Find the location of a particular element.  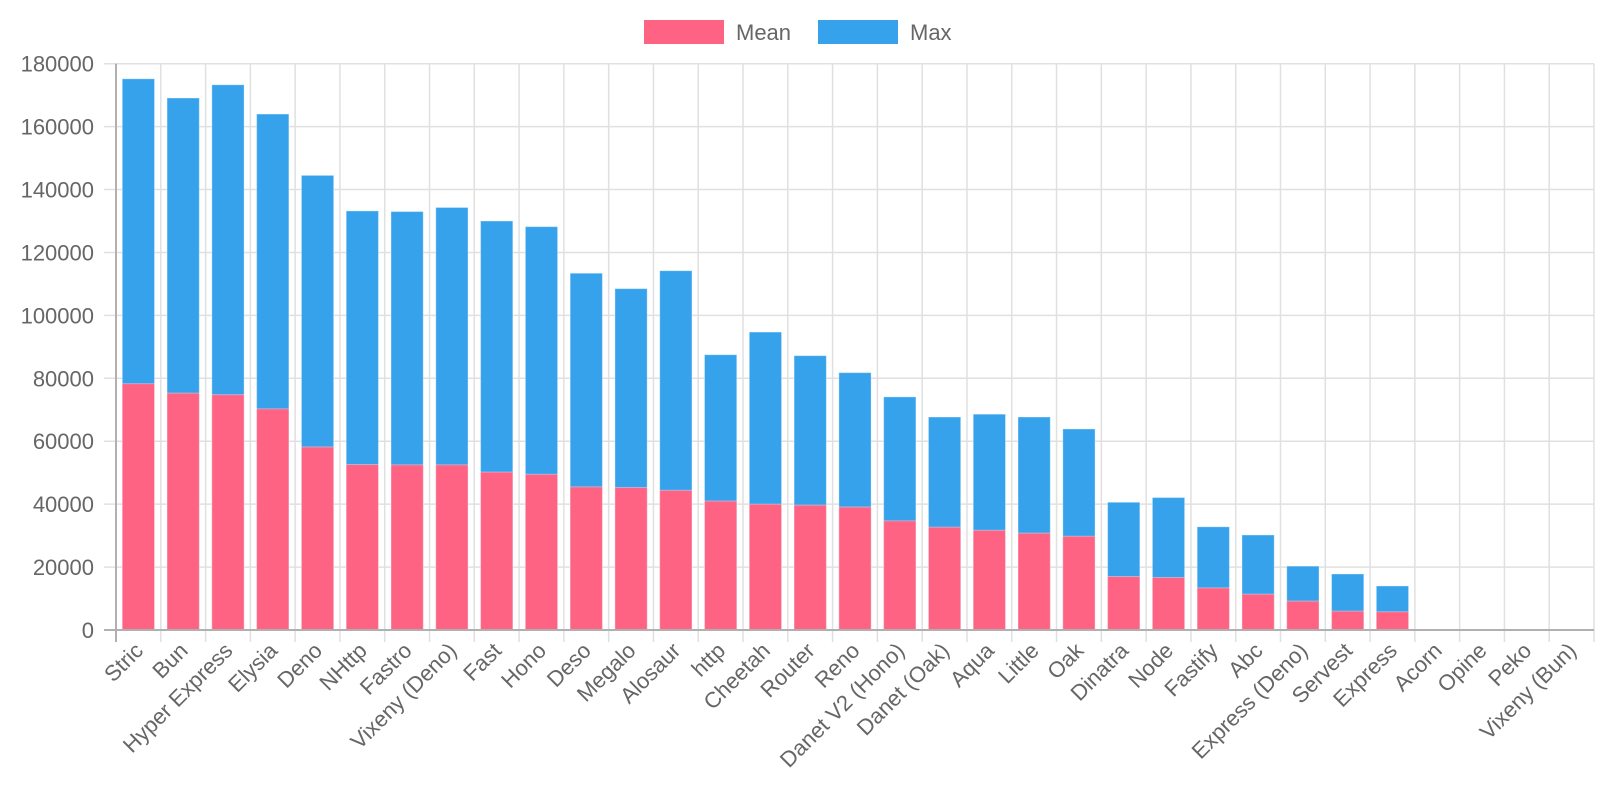

bar-mean-express is located at coordinates (1392, 621).